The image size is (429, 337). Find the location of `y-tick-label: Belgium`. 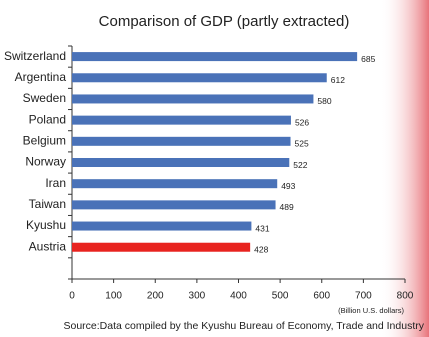

y-tick-label: Belgium is located at coordinates (44, 140).